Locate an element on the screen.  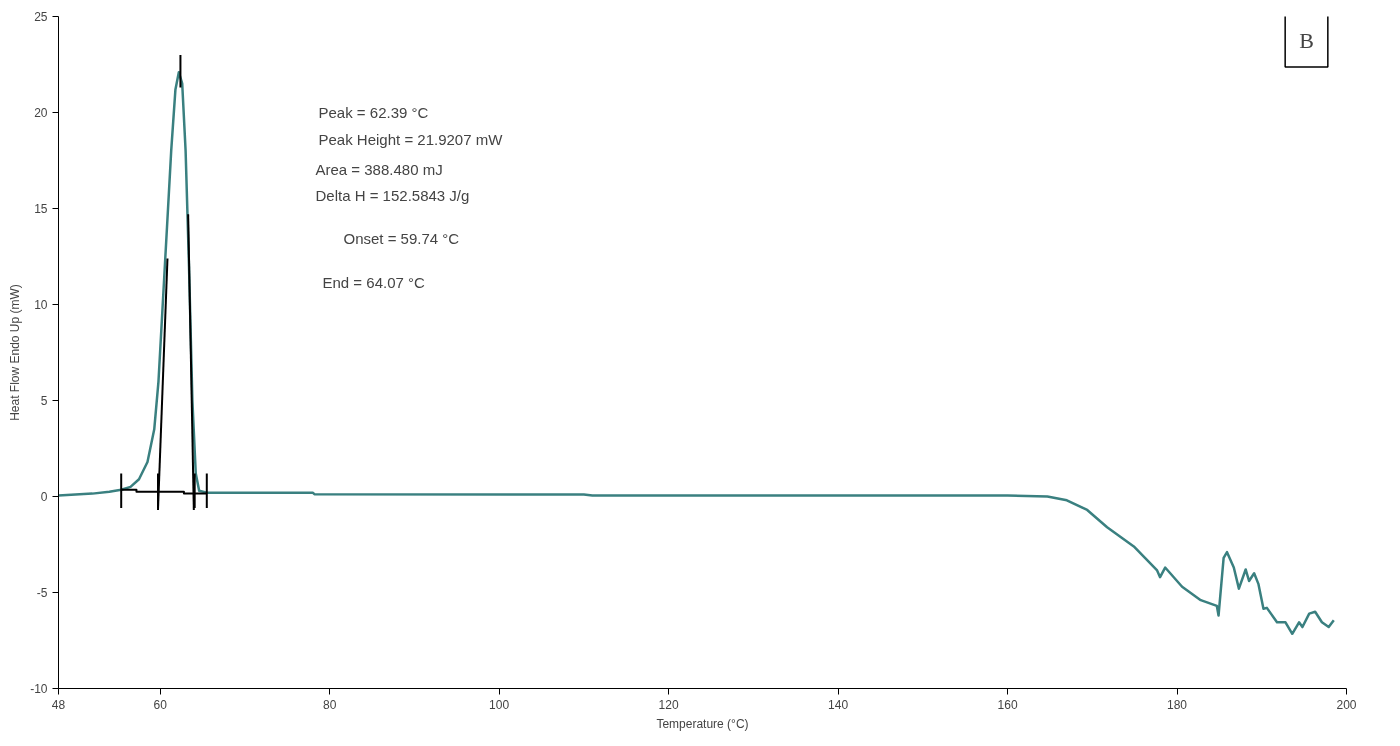
annotation: Area = 388.480 mJ is located at coordinates (379, 169).